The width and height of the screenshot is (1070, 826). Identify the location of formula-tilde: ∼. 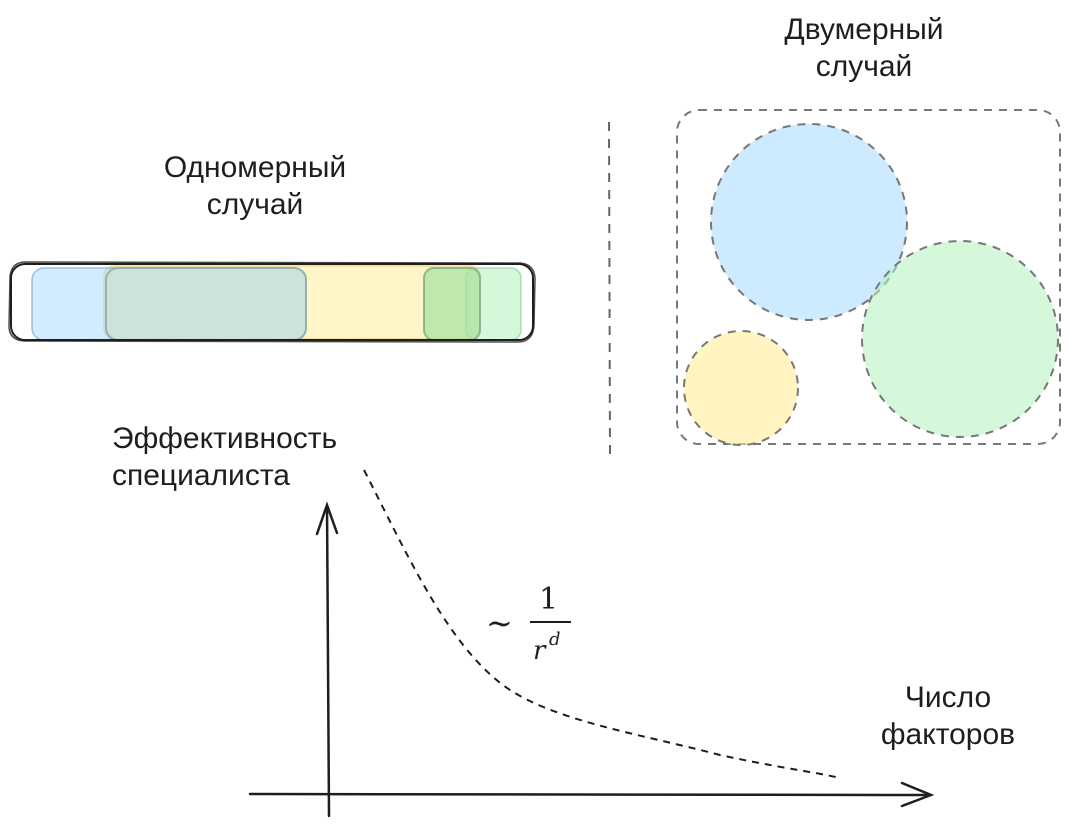
(499, 623).